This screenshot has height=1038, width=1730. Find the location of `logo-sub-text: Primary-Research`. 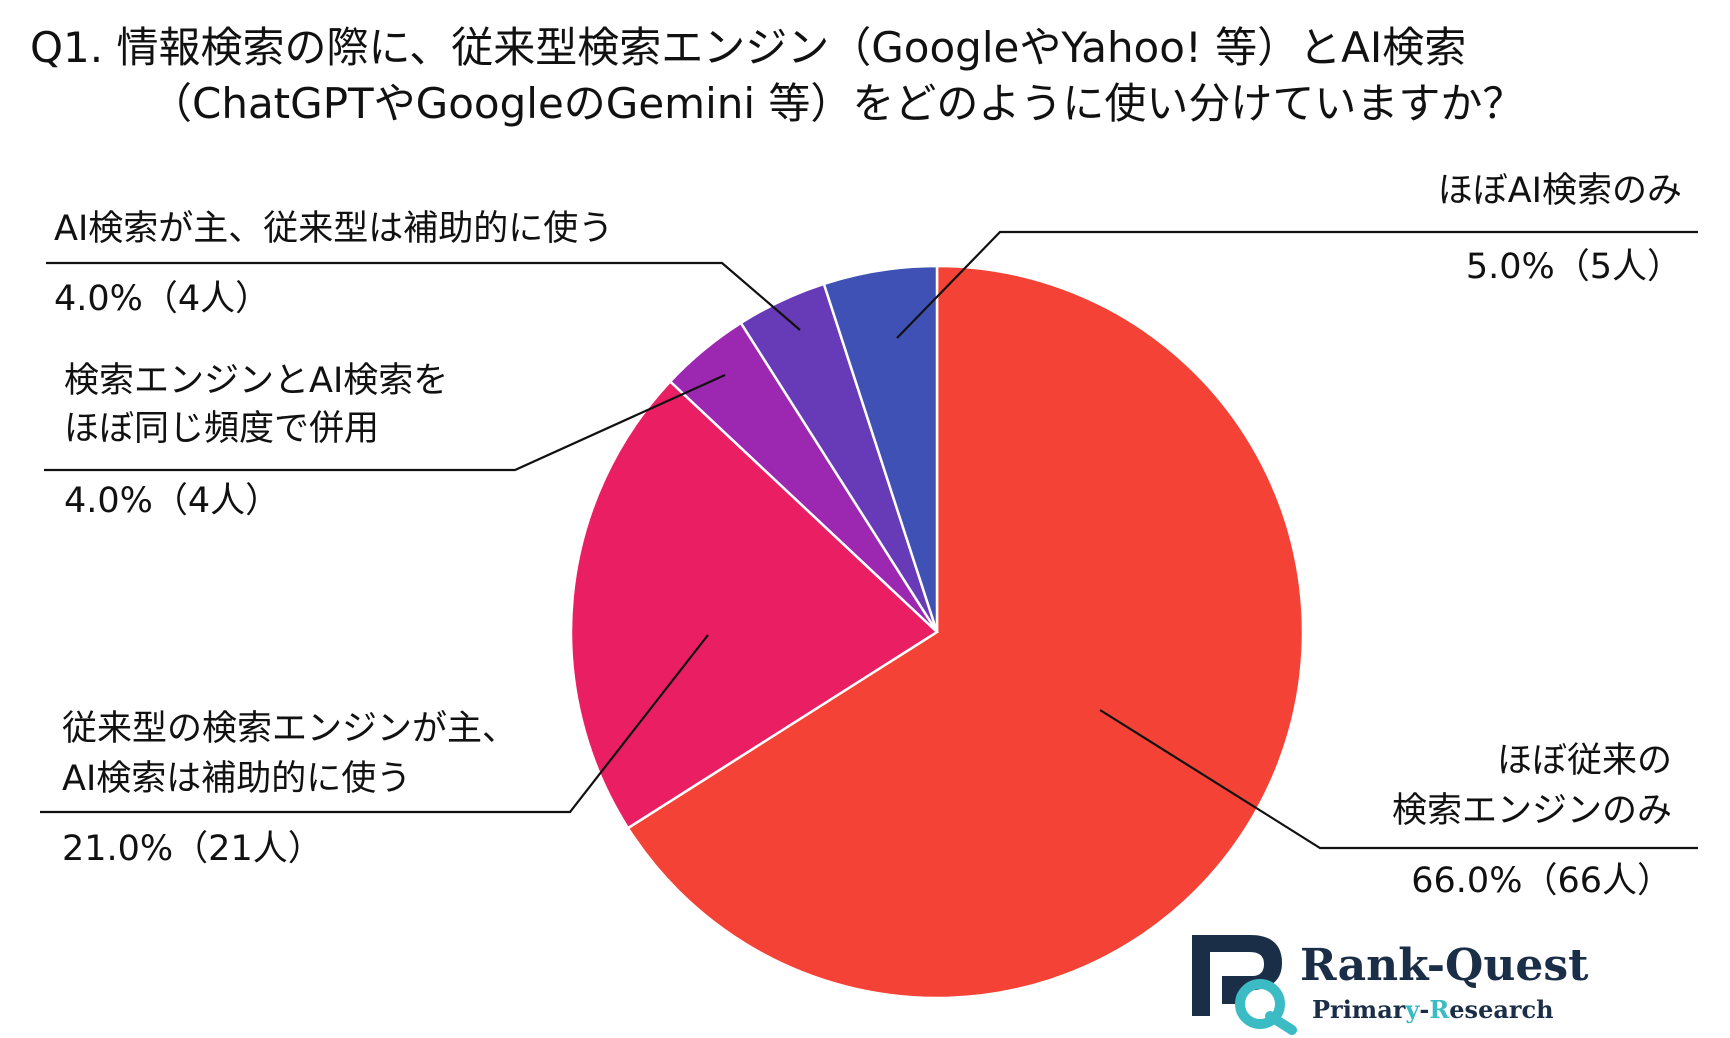

logo-sub-text: Primary-Research is located at coordinates (1433, 1009).